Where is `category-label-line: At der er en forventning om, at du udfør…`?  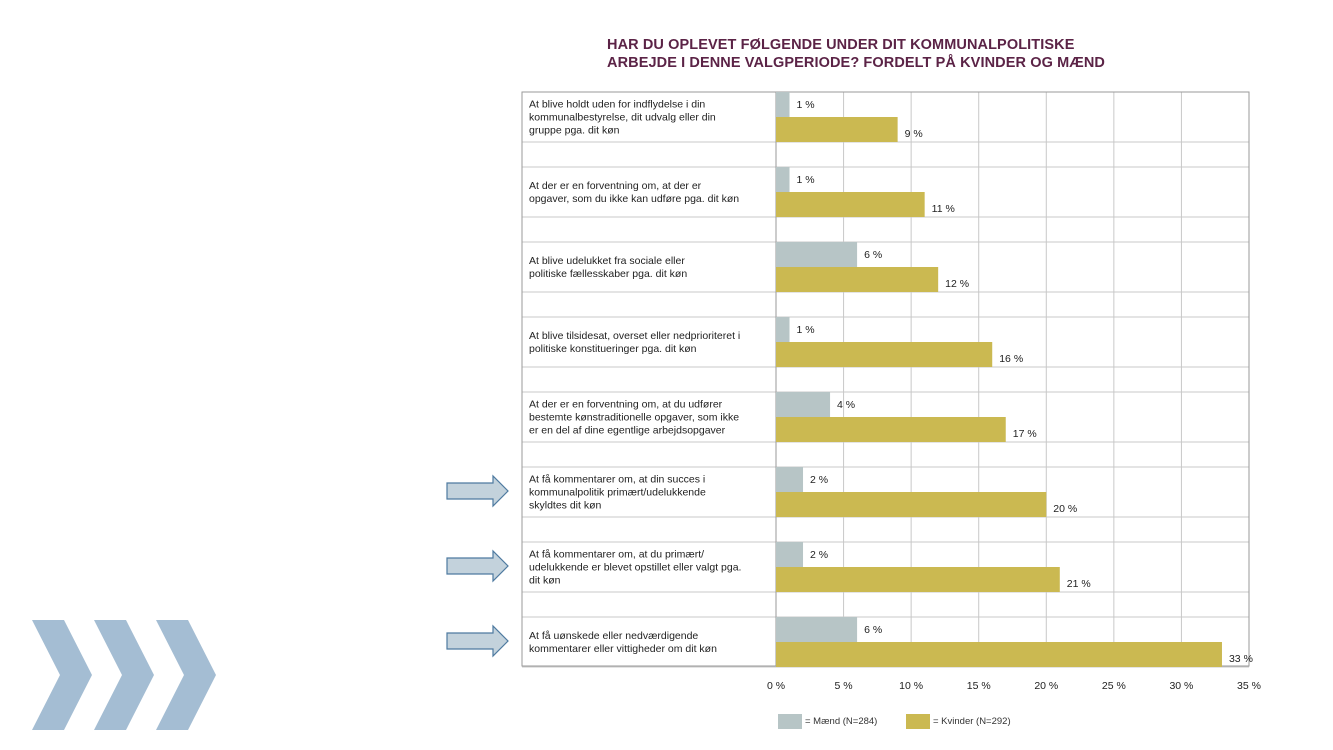 category-label-line: At der er en forventning om, at du udfør… is located at coordinates (626, 405).